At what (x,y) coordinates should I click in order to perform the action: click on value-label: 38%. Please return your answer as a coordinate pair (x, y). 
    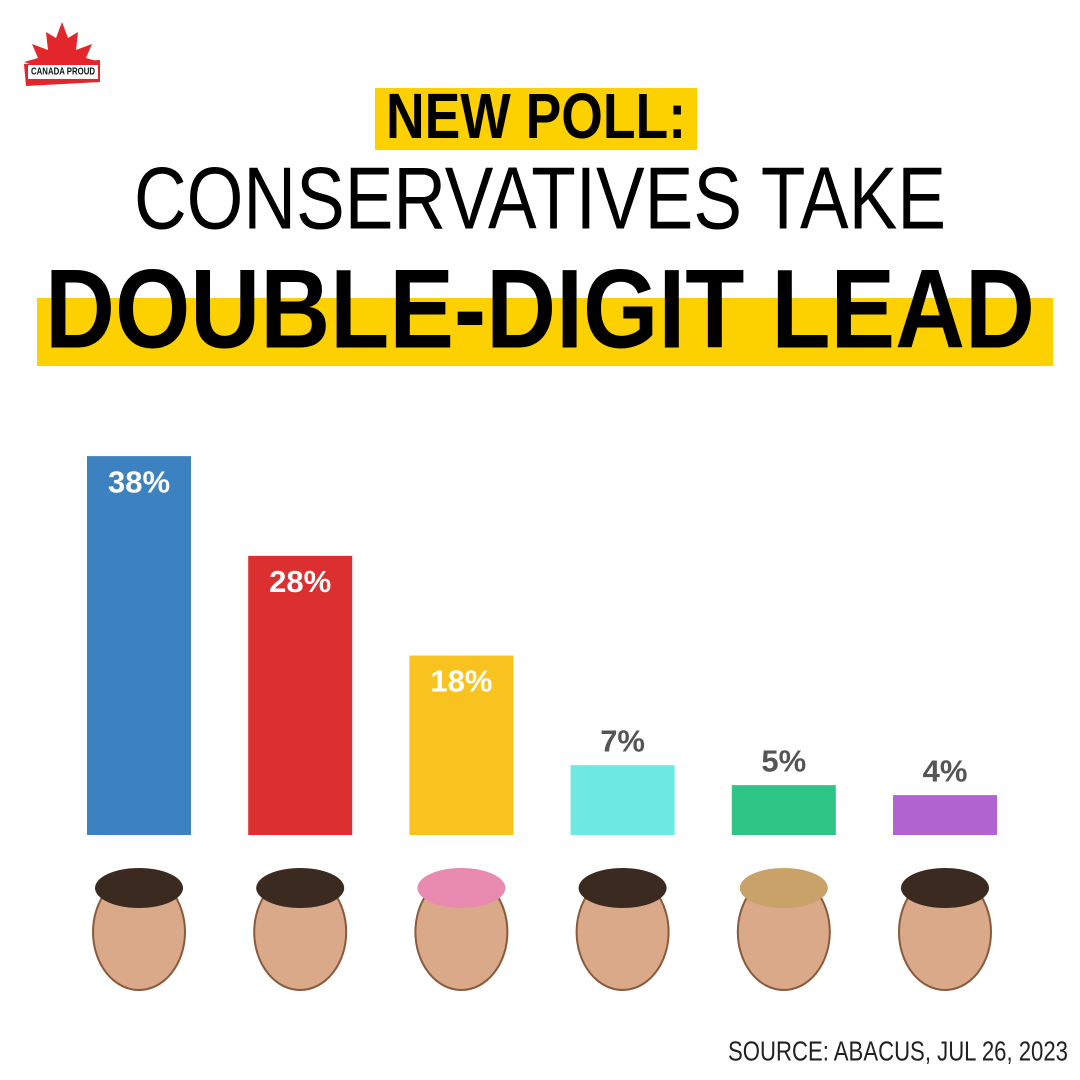
    Looking at the image, I should click on (139, 481).